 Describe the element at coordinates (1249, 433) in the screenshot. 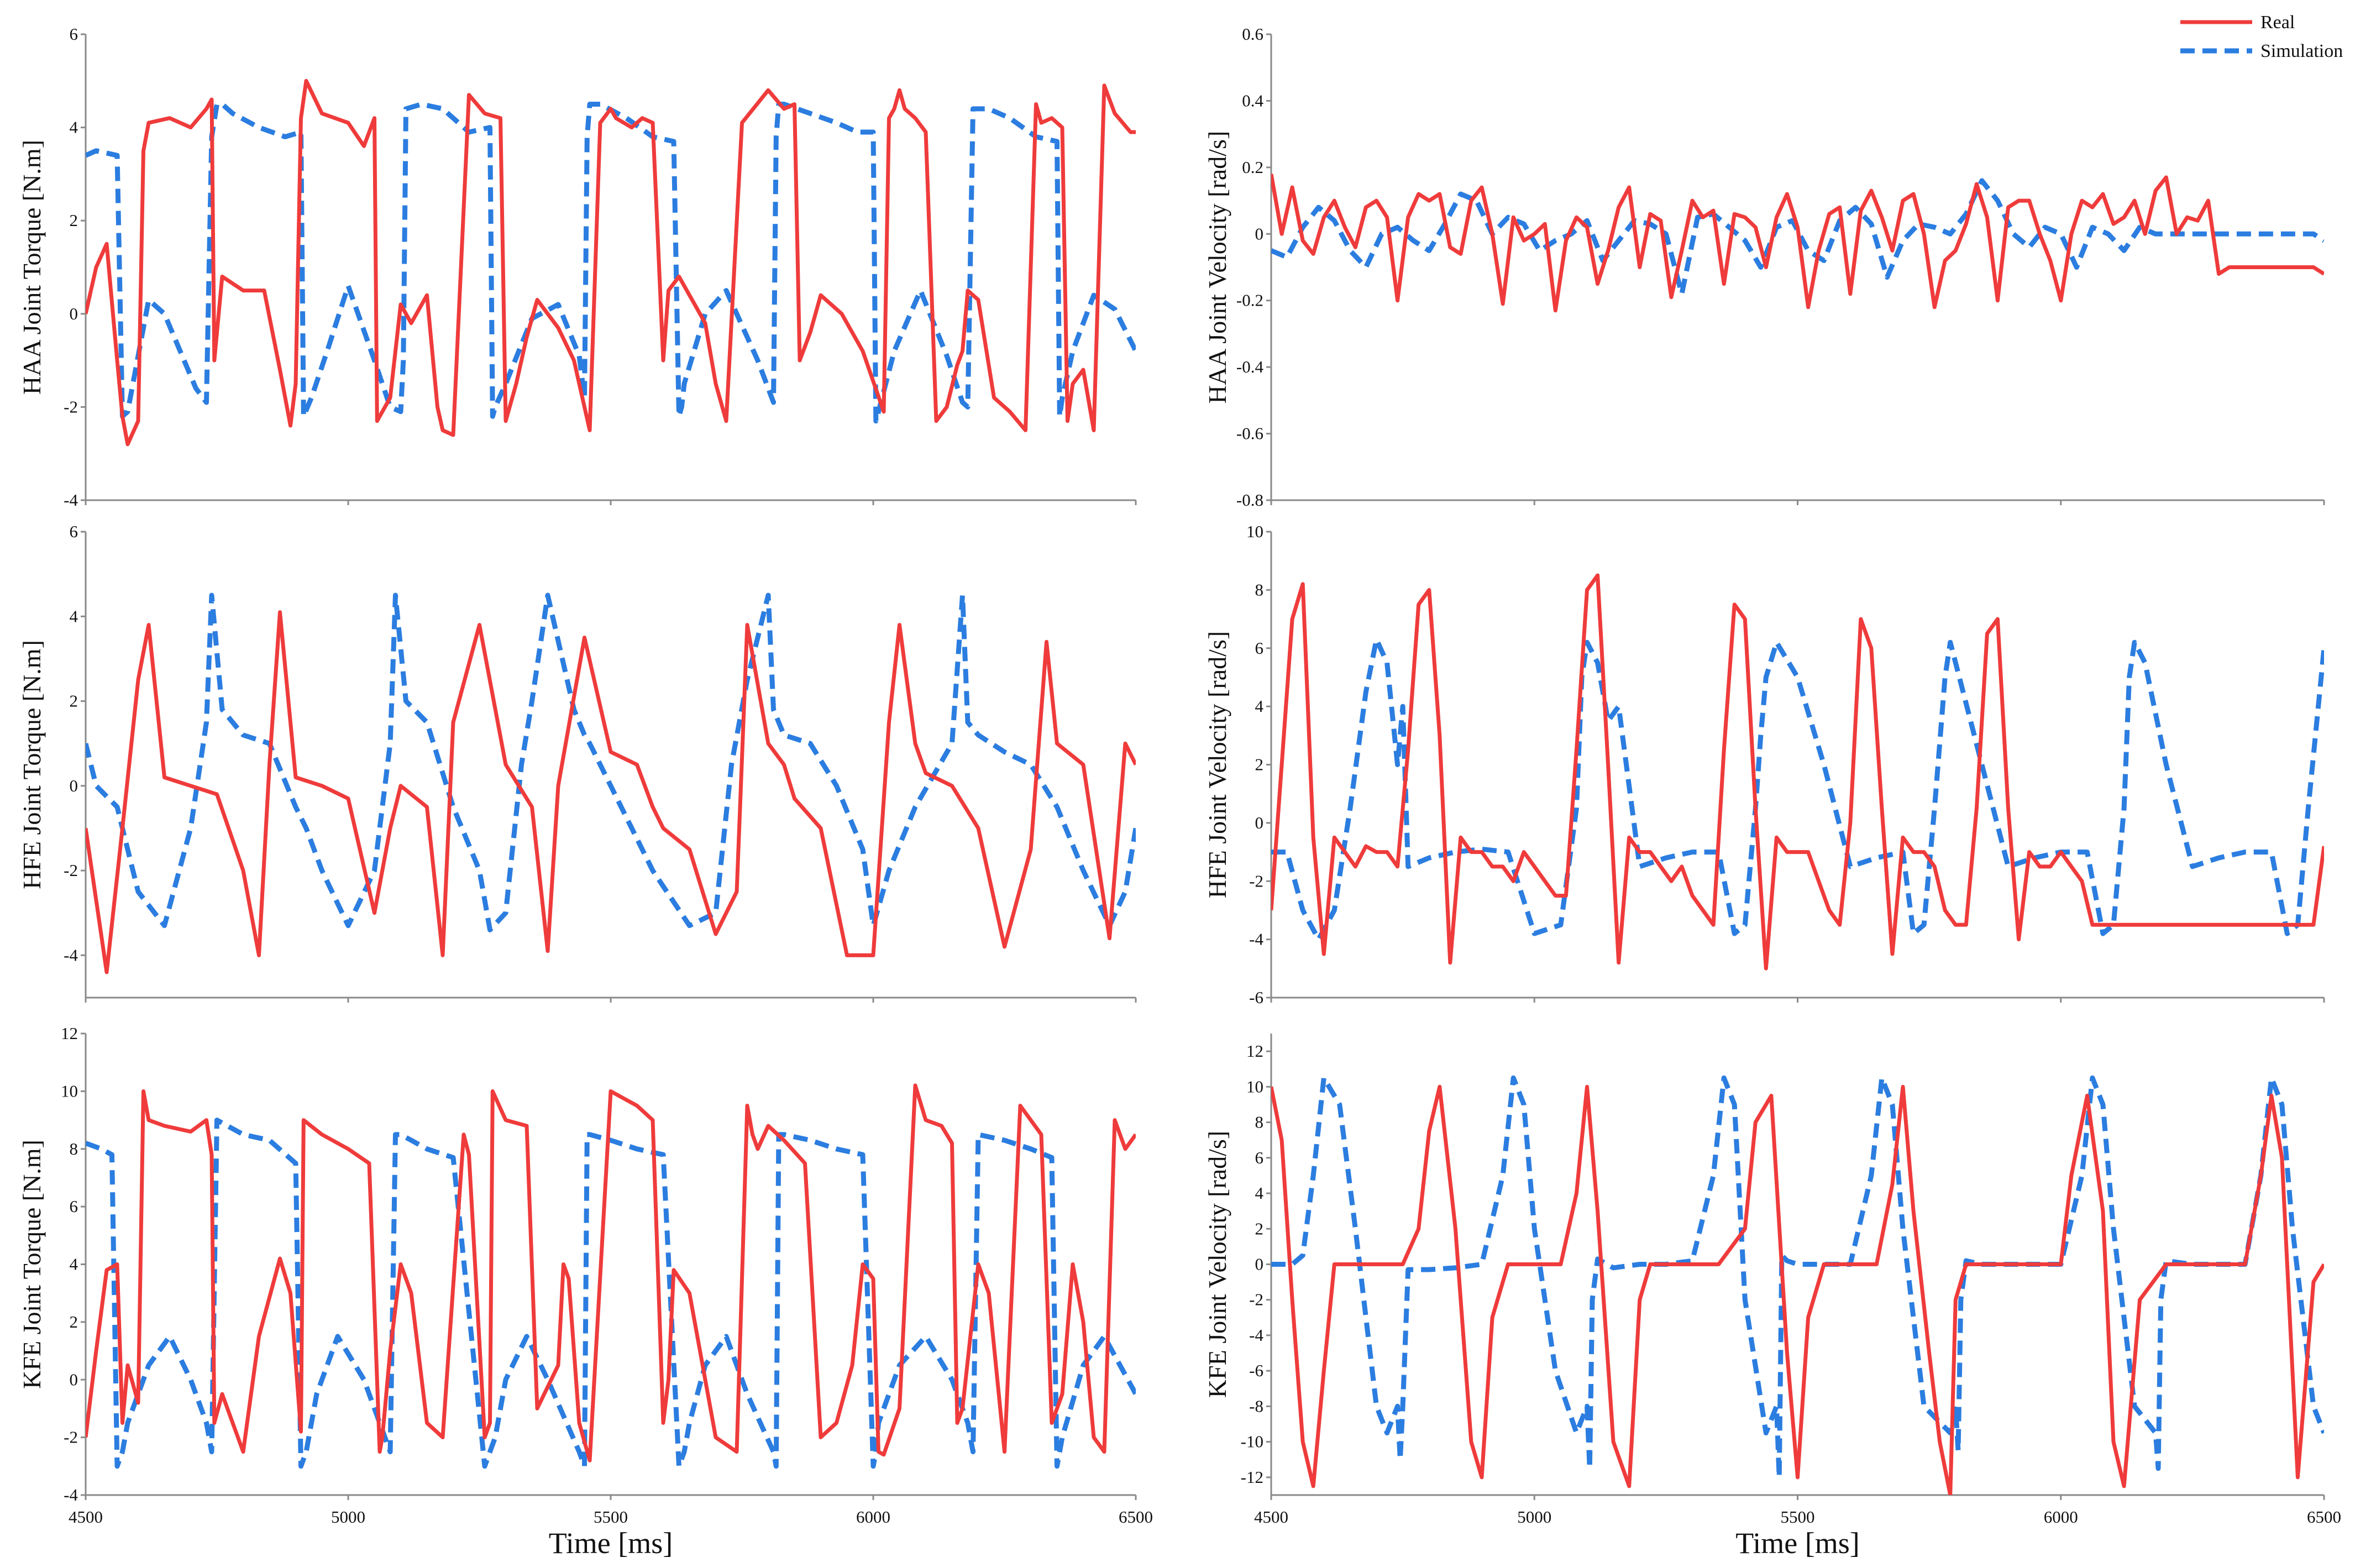

I see `y-tick-label: -0.6` at that location.